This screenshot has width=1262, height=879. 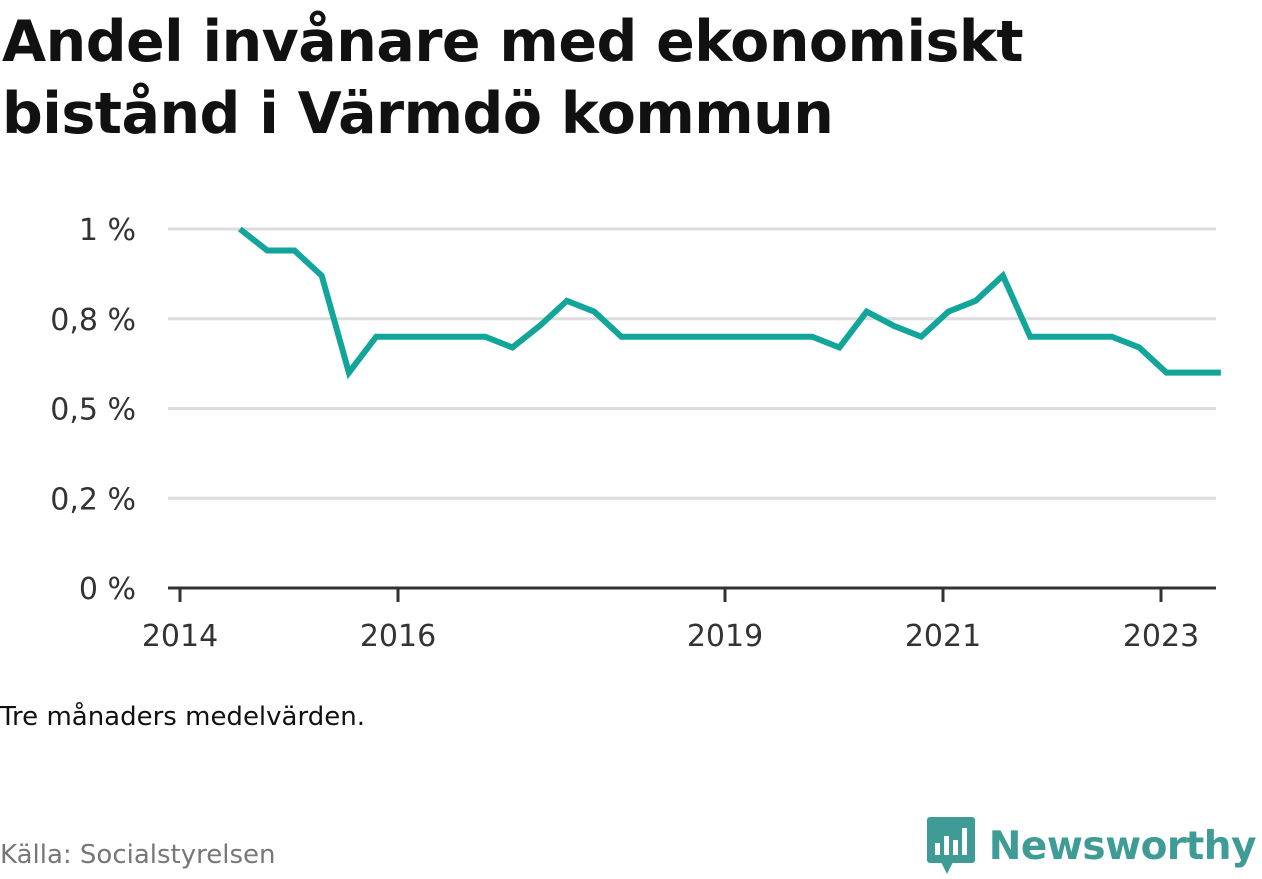 What do you see at coordinates (107, 230) in the screenshot?
I see `y-tick-label: 1 %` at bounding box center [107, 230].